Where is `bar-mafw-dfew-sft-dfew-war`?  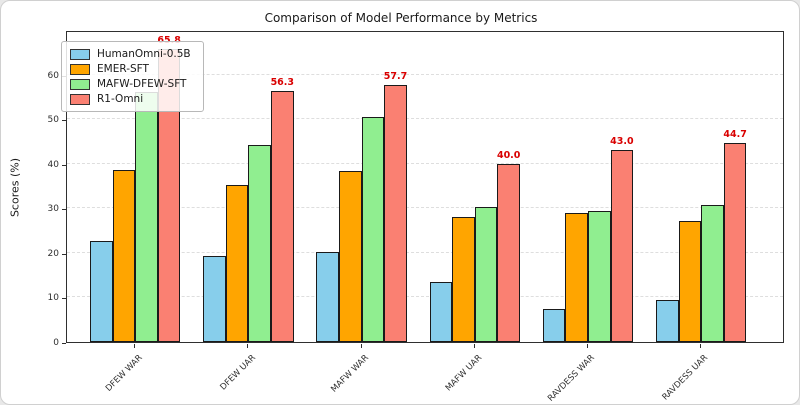
bar-mafw-dfew-sft-dfew-war is located at coordinates (146, 216).